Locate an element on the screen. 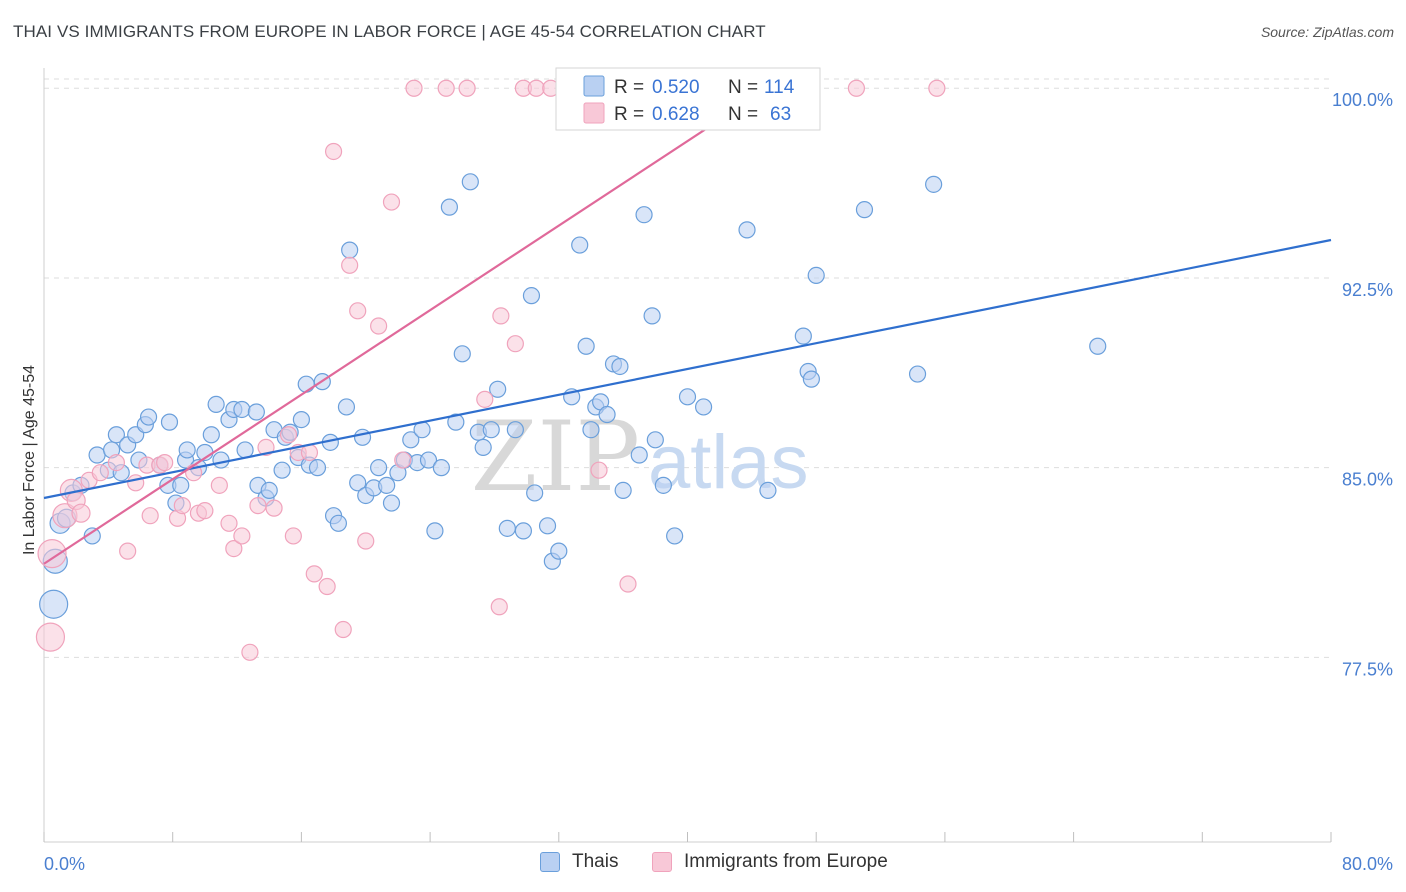  stats-r-value: 0.628 is located at coordinates (676, 114).